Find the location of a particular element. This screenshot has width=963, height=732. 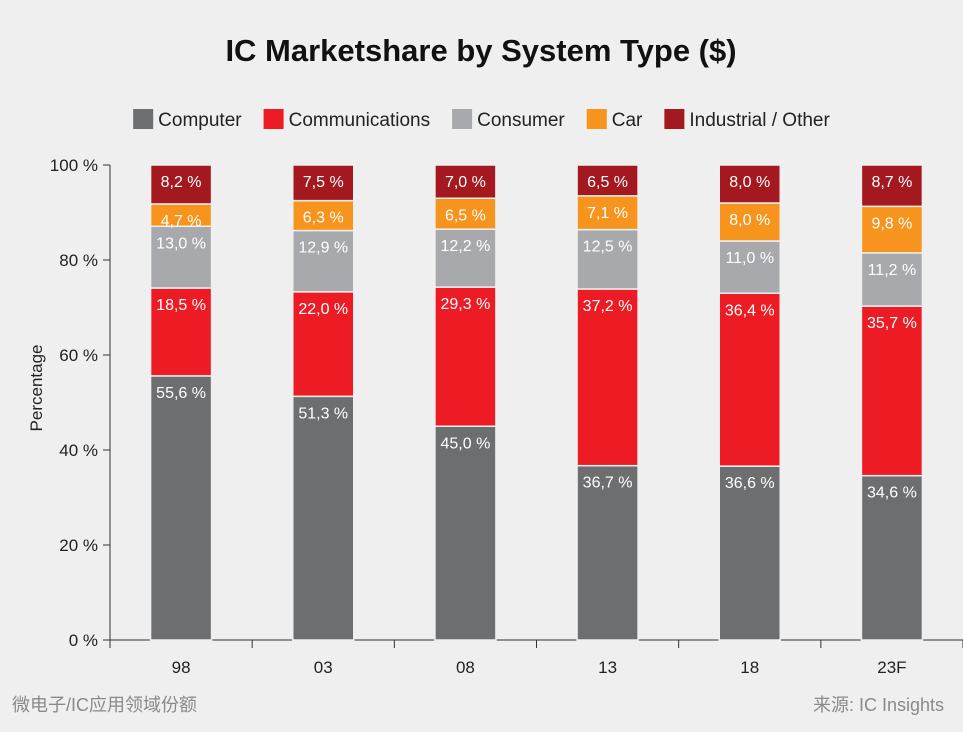

data-label: 35,7 % is located at coordinates (892, 323).